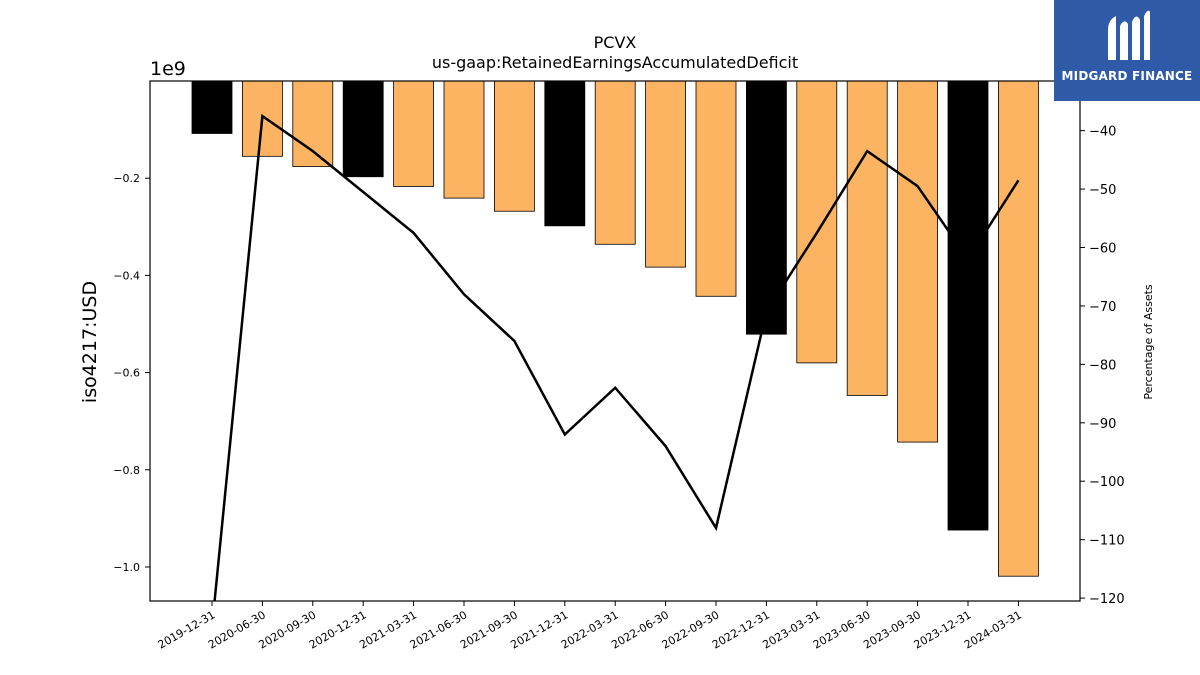 This screenshot has width=1200, height=675. What do you see at coordinates (615, 42) in the screenshot?
I see `chart-title: PCVX` at bounding box center [615, 42].